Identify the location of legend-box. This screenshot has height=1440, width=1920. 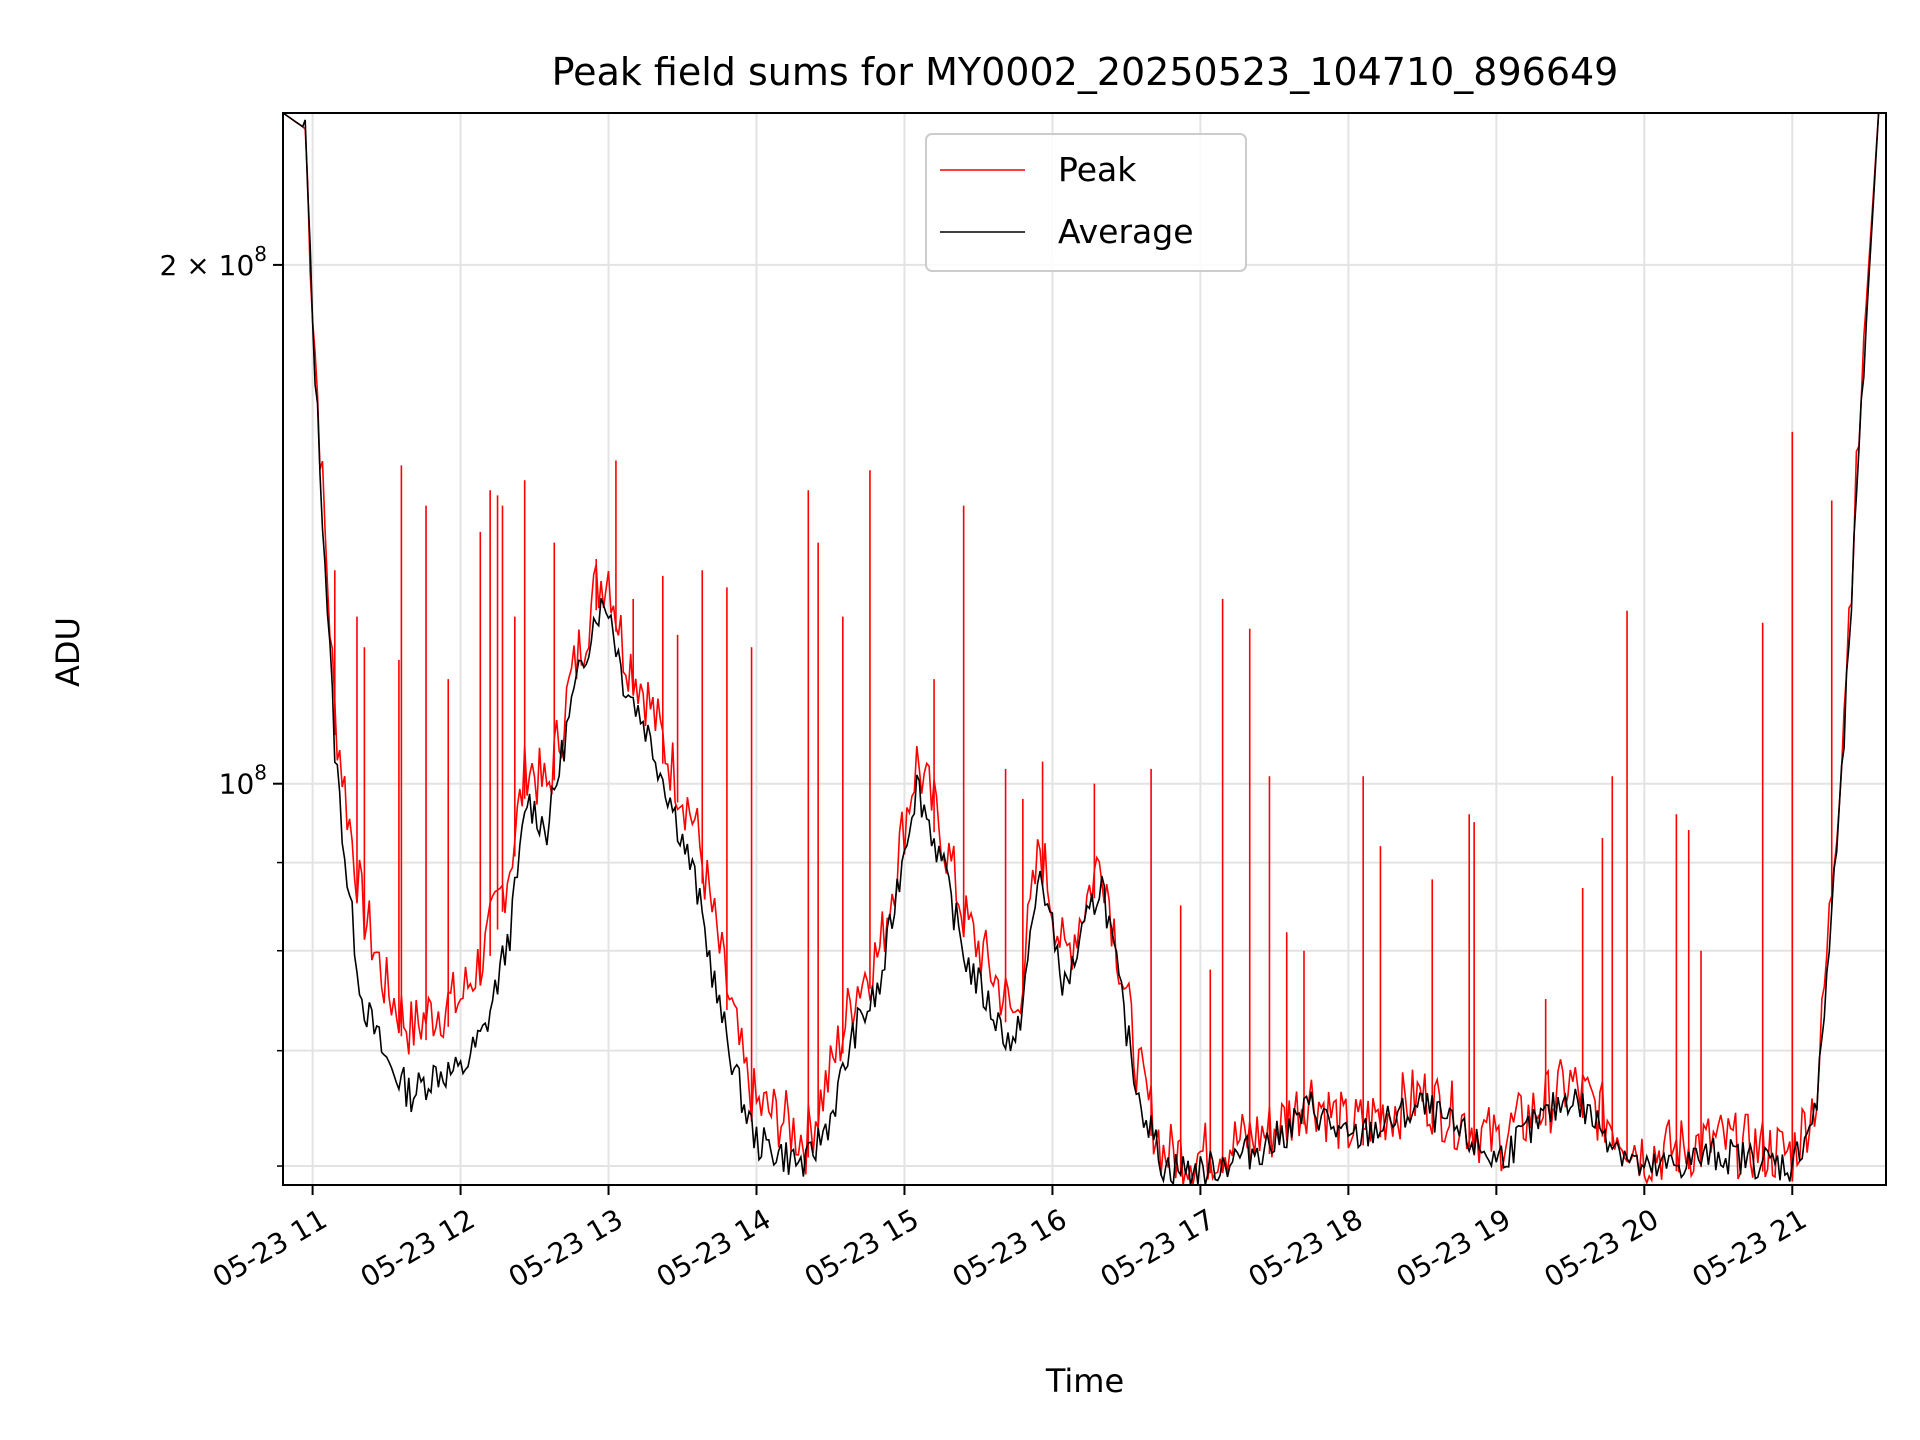
(1086, 202).